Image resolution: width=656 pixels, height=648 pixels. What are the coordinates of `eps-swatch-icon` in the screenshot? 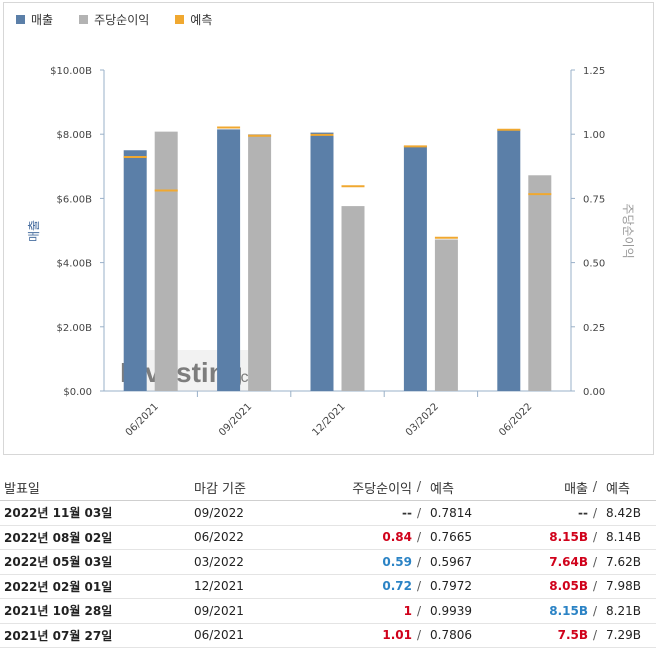 It's located at (84, 19).